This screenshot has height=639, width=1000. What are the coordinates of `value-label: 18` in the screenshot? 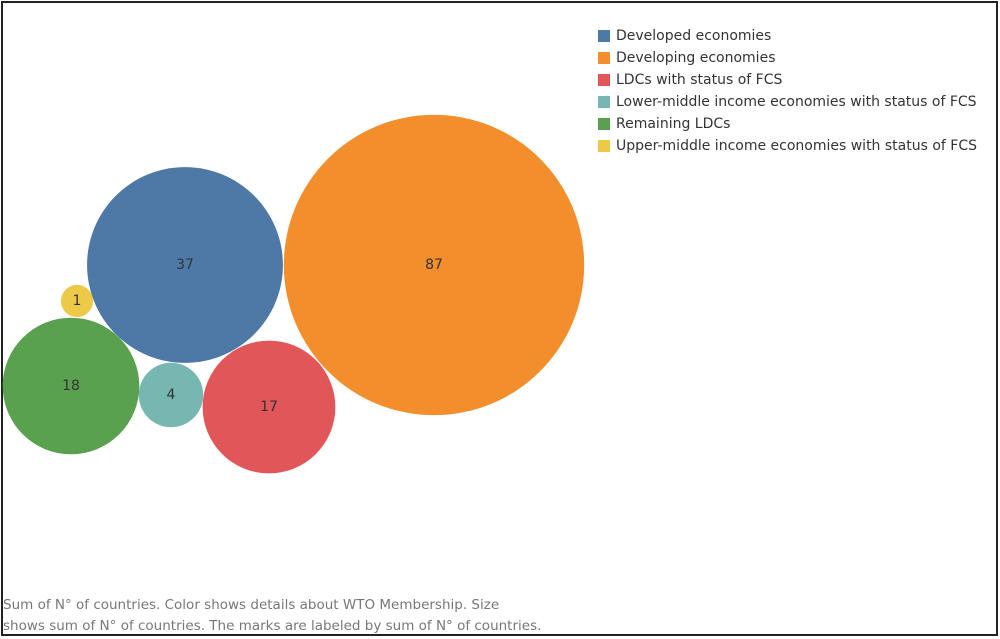 It's located at (71, 386).